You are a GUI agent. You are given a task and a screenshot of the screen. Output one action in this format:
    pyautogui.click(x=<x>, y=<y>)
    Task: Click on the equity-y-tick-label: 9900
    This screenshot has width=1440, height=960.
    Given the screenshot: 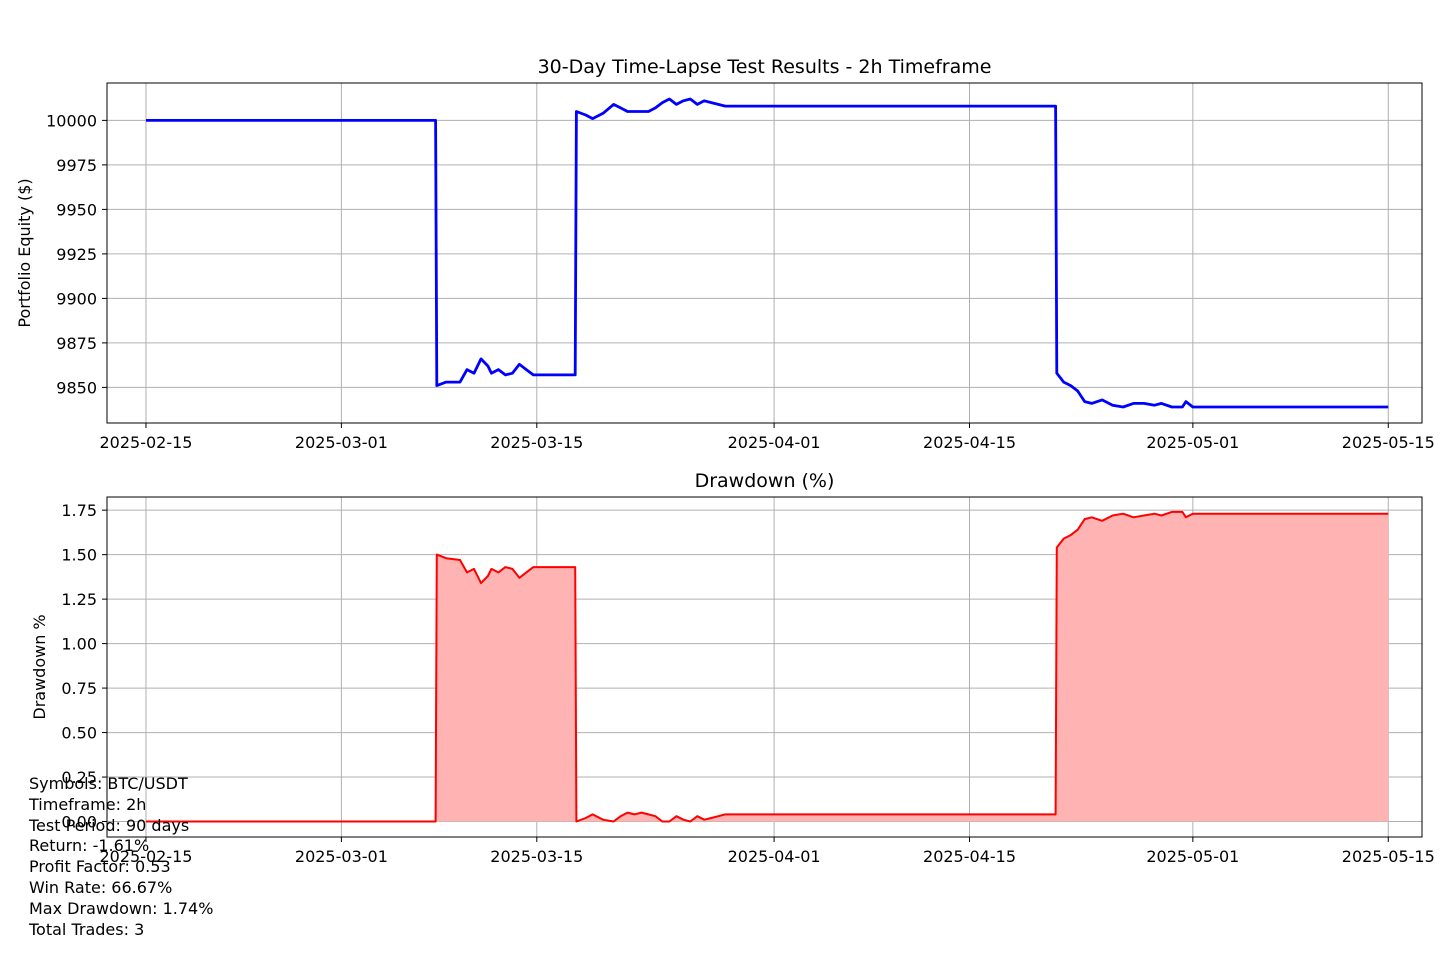 What is the action you would take?
    pyautogui.click(x=76, y=298)
    